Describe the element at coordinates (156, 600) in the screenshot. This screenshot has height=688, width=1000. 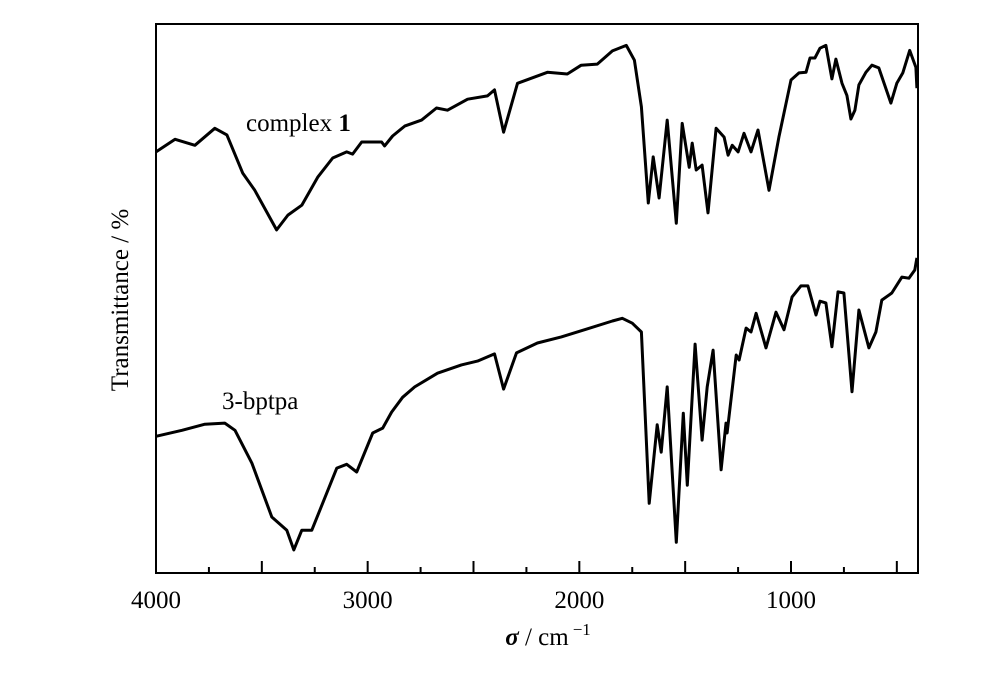
I see `x-tick-label: 4000` at that location.